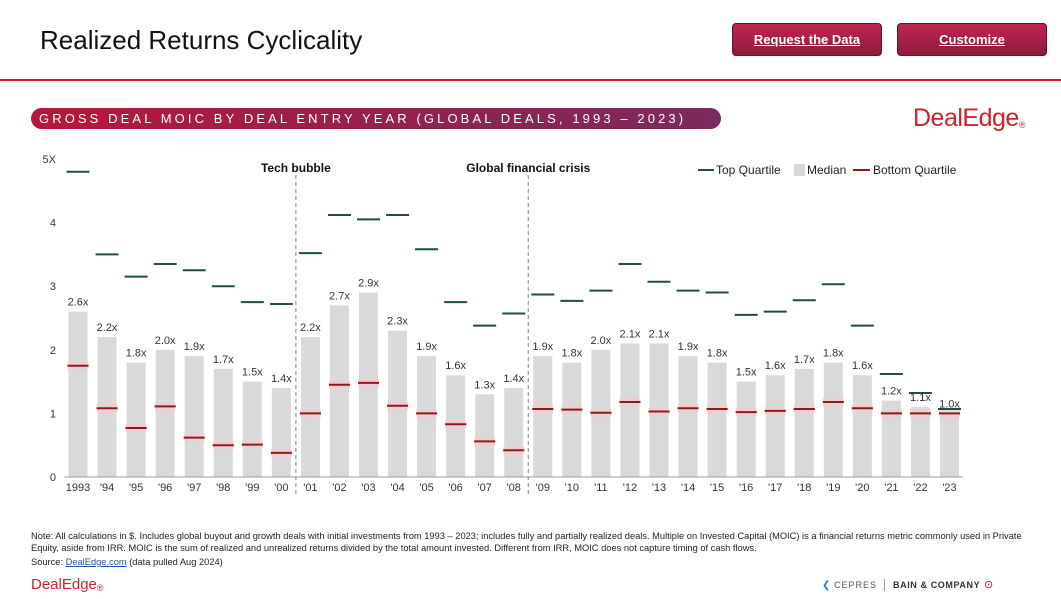 The image size is (1061, 599). Describe the element at coordinates (194, 488) in the screenshot. I see `x-tick-label: '97` at that location.